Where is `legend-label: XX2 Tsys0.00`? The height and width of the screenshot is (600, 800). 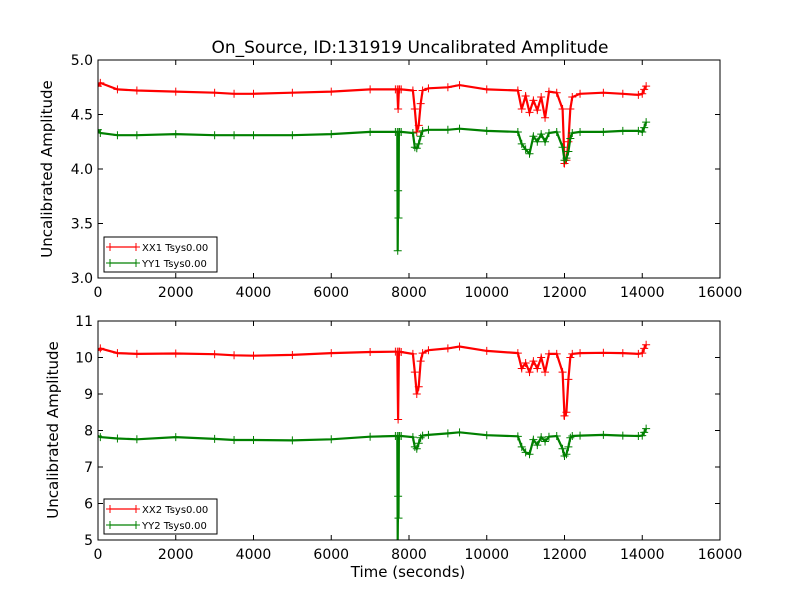 legend-label: XX2 Tsys0.00 is located at coordinates (175, 510).